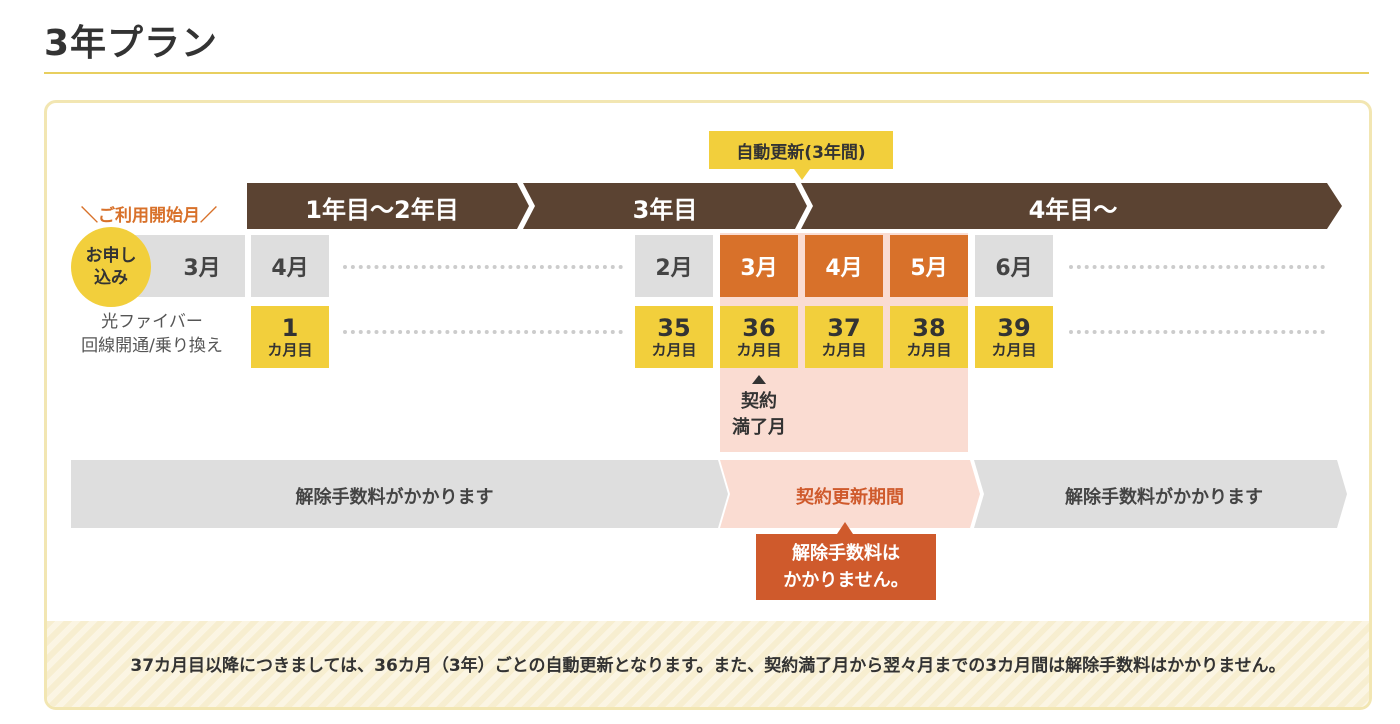 The height and width of the screenshot is (724, 1400). What do you see at coordinates (665, 210) in the screenshot?
I see `segment-2-label: 3年目` at bounding box center [665, 210].